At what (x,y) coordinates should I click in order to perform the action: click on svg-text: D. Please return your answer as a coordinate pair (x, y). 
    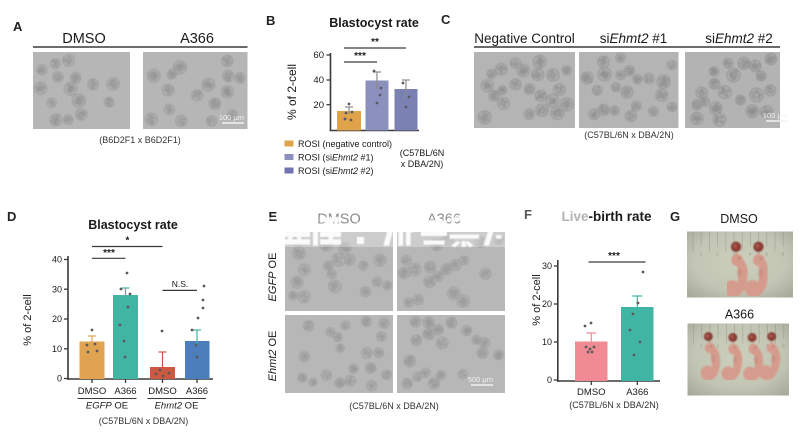
    Looking at the image, I should click on (11, 216).